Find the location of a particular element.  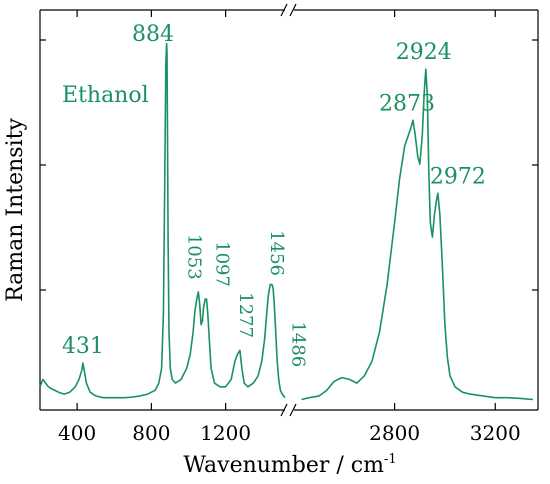

peak-label-1486: 1486 is located at coordinates (298, 344).